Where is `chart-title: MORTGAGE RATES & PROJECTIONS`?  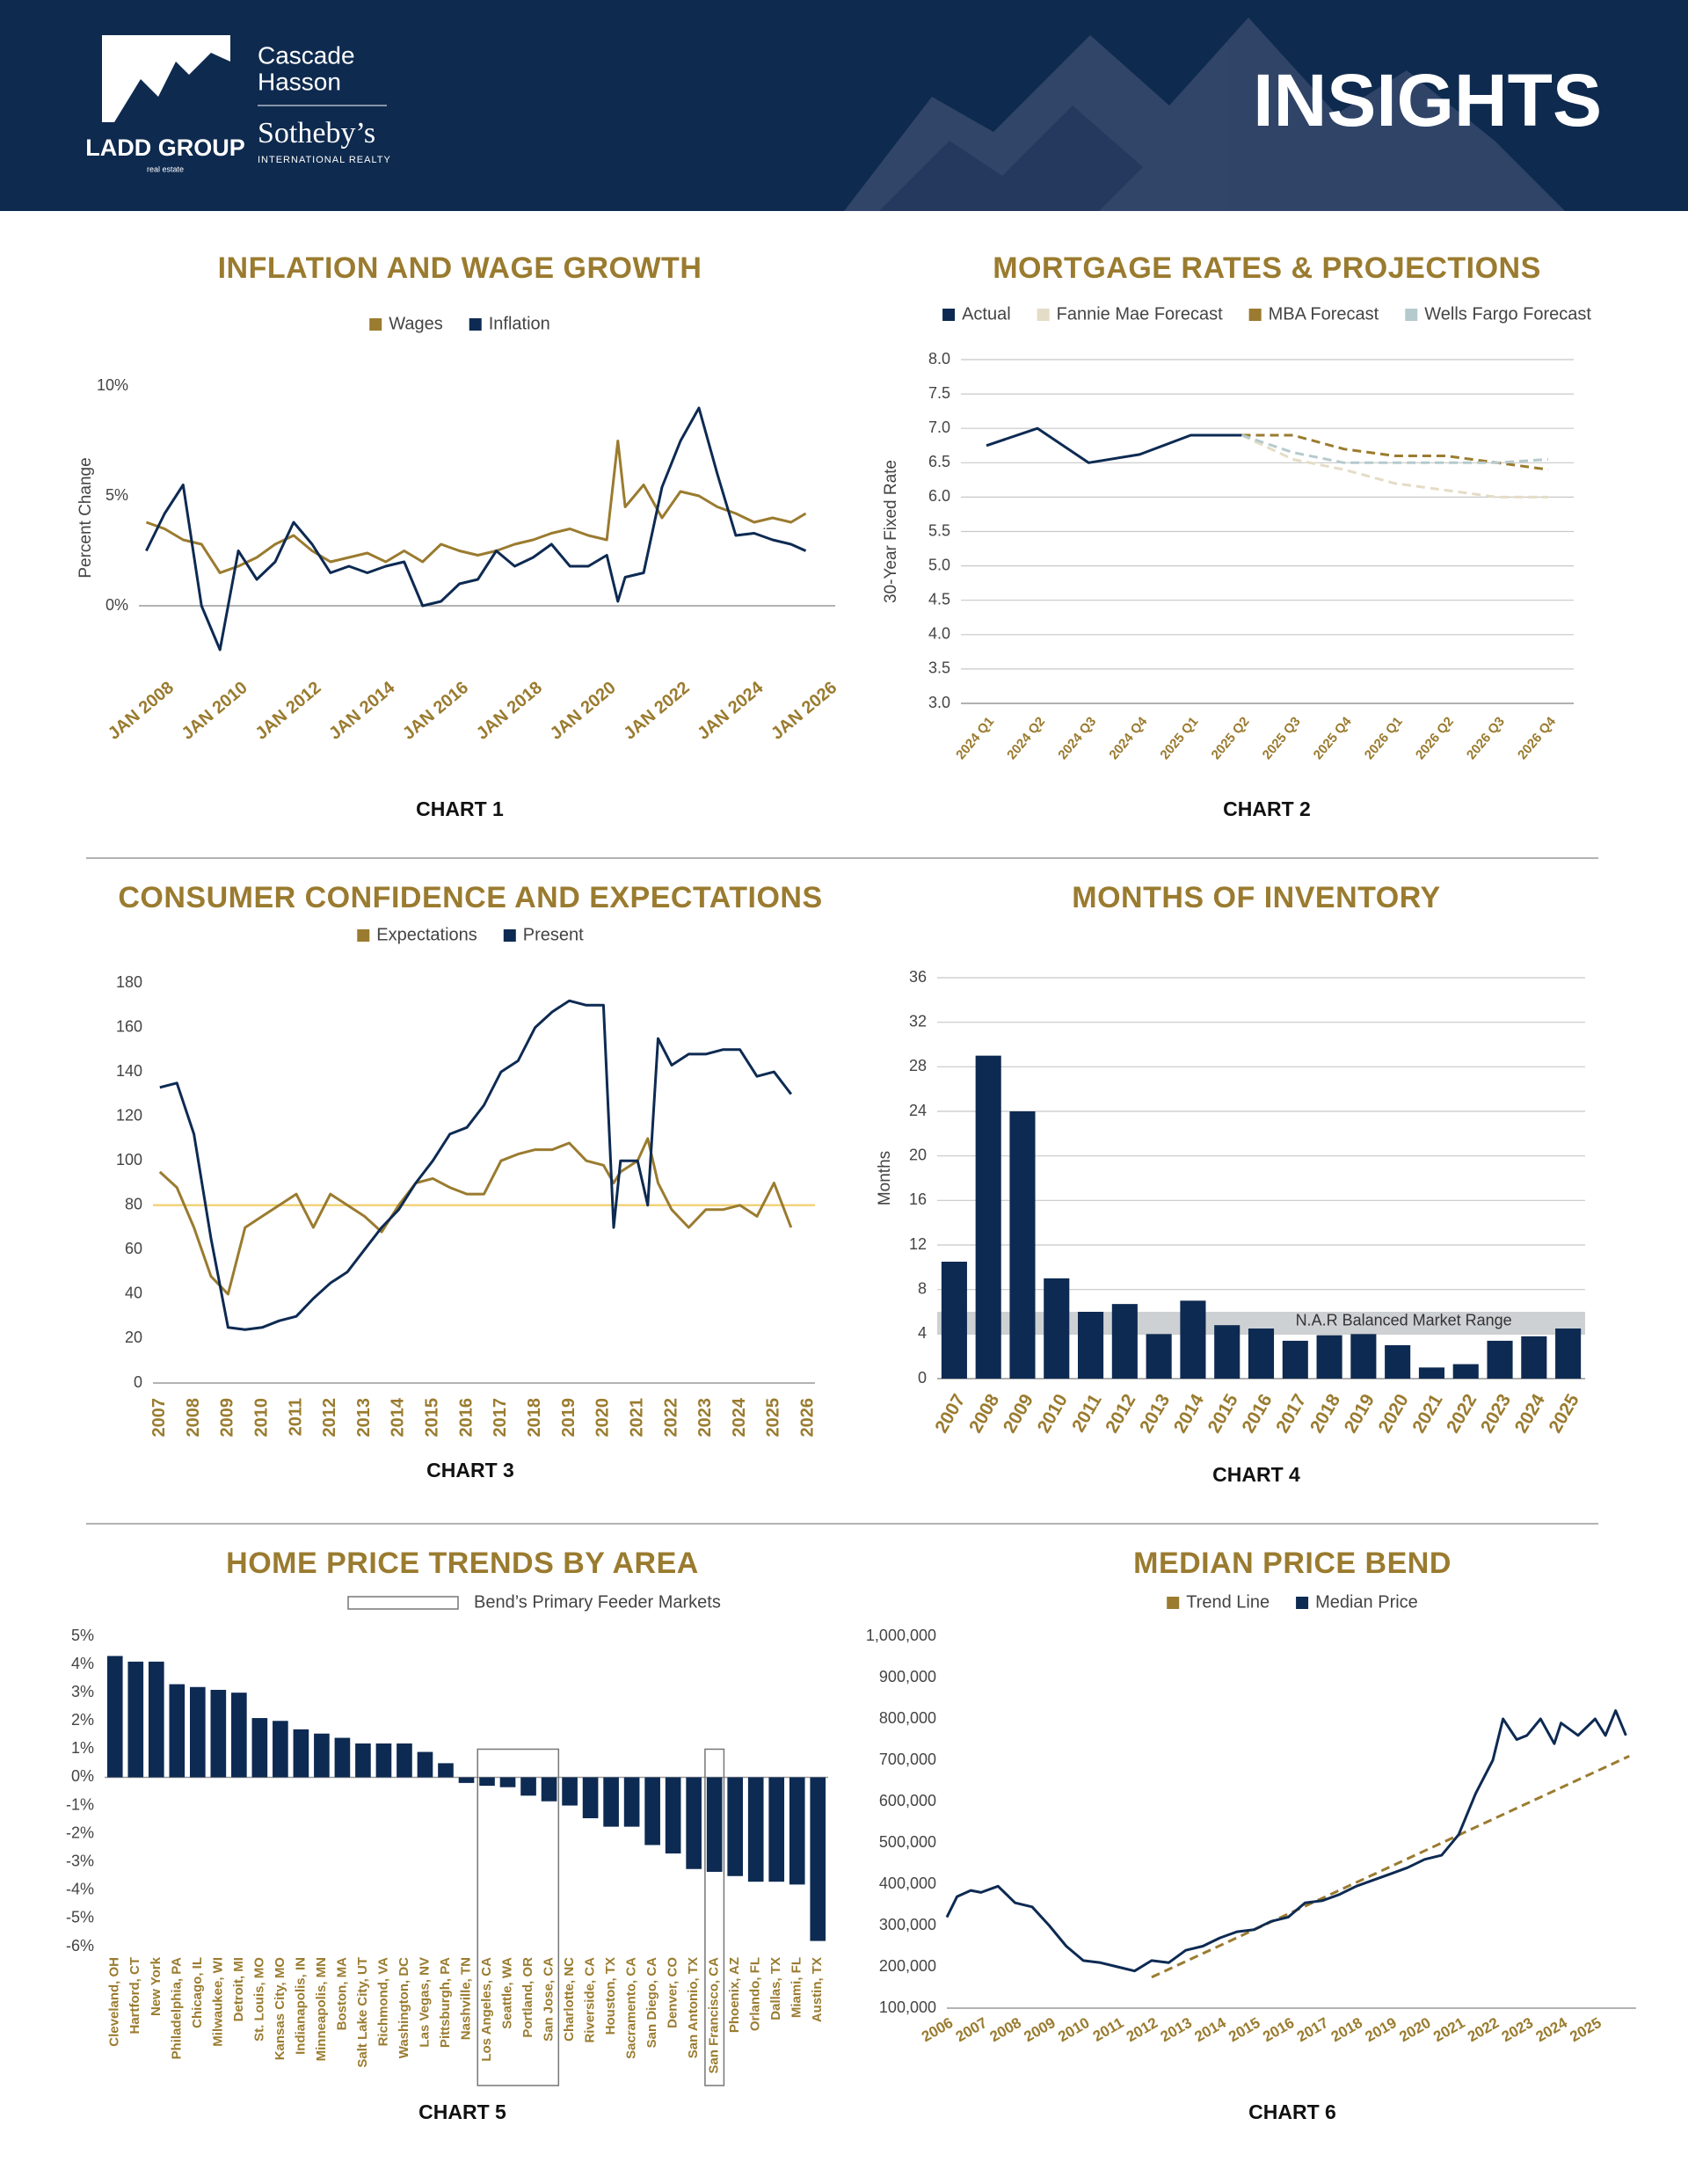
chart-title: MORTGAGE RATES & PROJECTIONS is located at coordinates (1267, 268).